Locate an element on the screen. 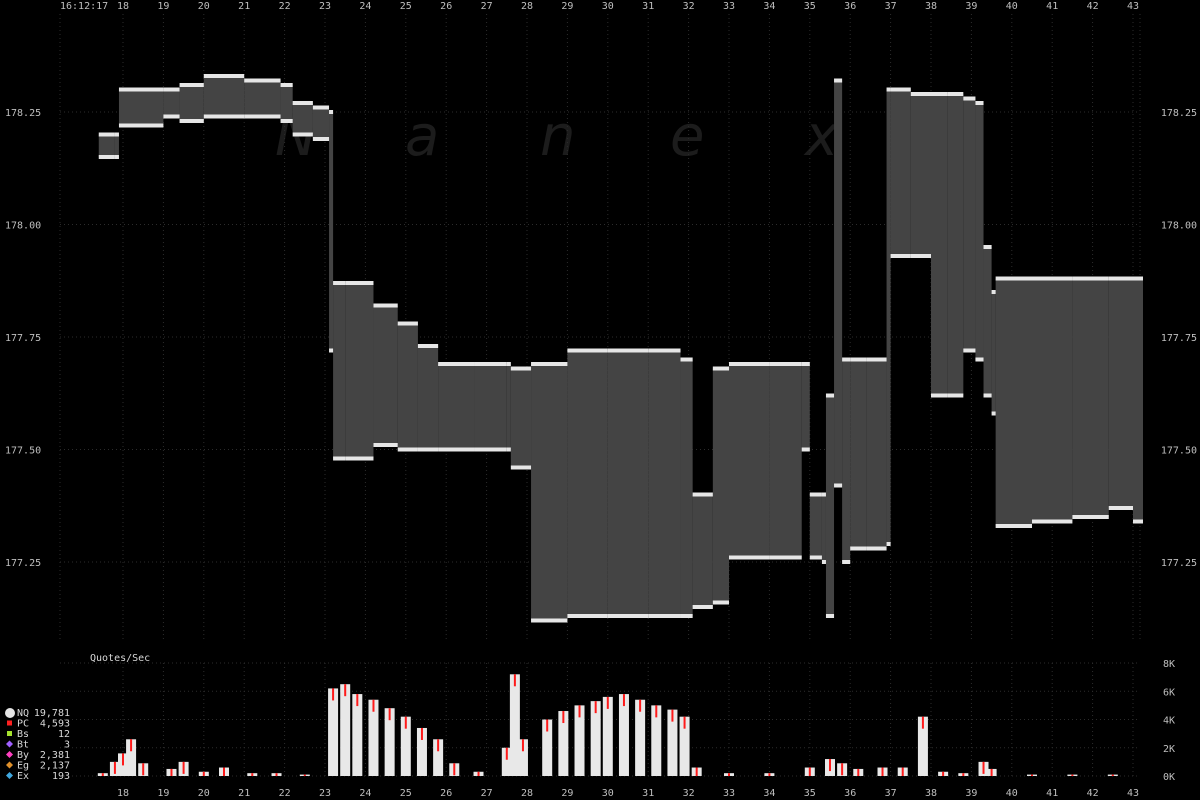 This screenshot has width=1200, height=800. y-tick-label: 178.00 is located at coordinates (1179, 226).